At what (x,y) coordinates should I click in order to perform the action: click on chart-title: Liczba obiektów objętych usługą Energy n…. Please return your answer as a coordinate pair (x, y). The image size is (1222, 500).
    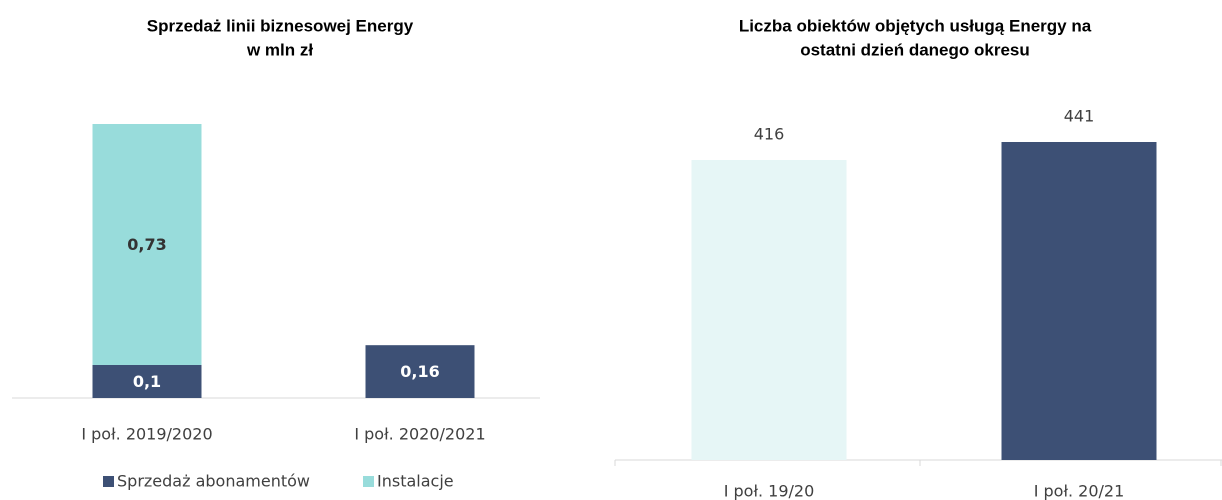
    Looking at the image, I should click on (915, 25).